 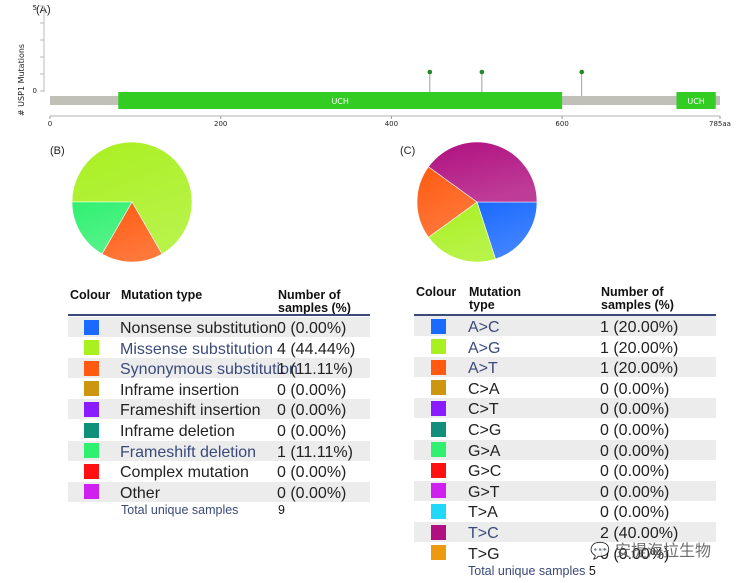 What do you see at coordinates (140, 493) in the screenshot?
I see `mutation-type-label: Other` at bounding box center [140, 493].